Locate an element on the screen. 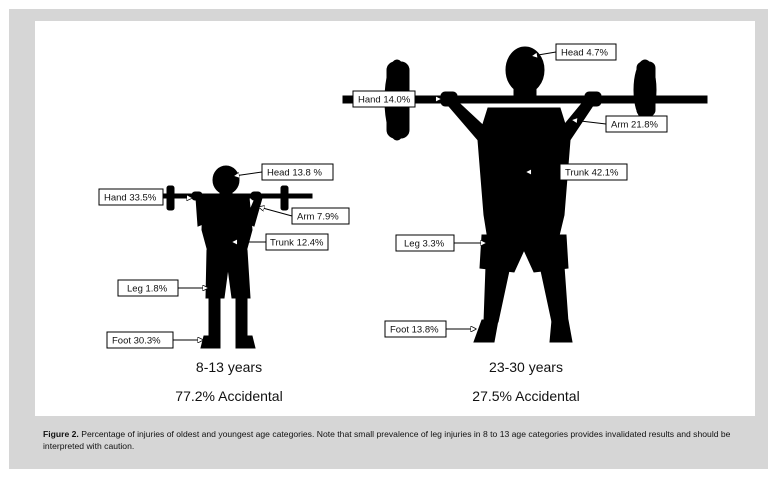  young-accidental-label: 77.2% Accidental is located at coordinates (228, 396).